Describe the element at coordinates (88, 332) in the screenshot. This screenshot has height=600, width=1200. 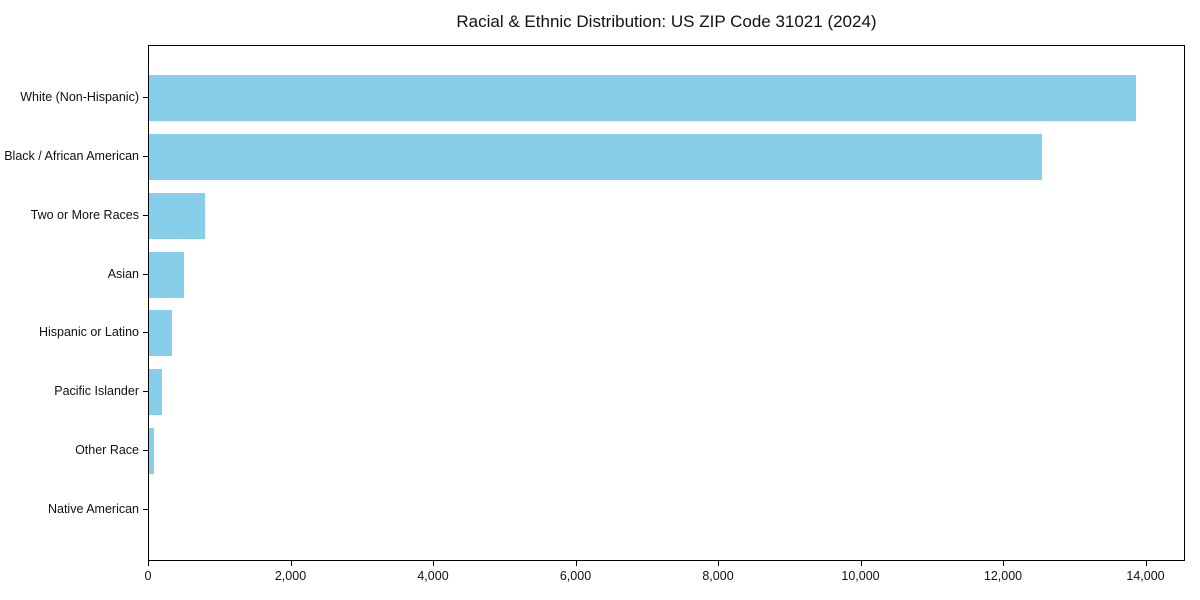
I see `y-axis-label: Hispanic or Latino` at that location.